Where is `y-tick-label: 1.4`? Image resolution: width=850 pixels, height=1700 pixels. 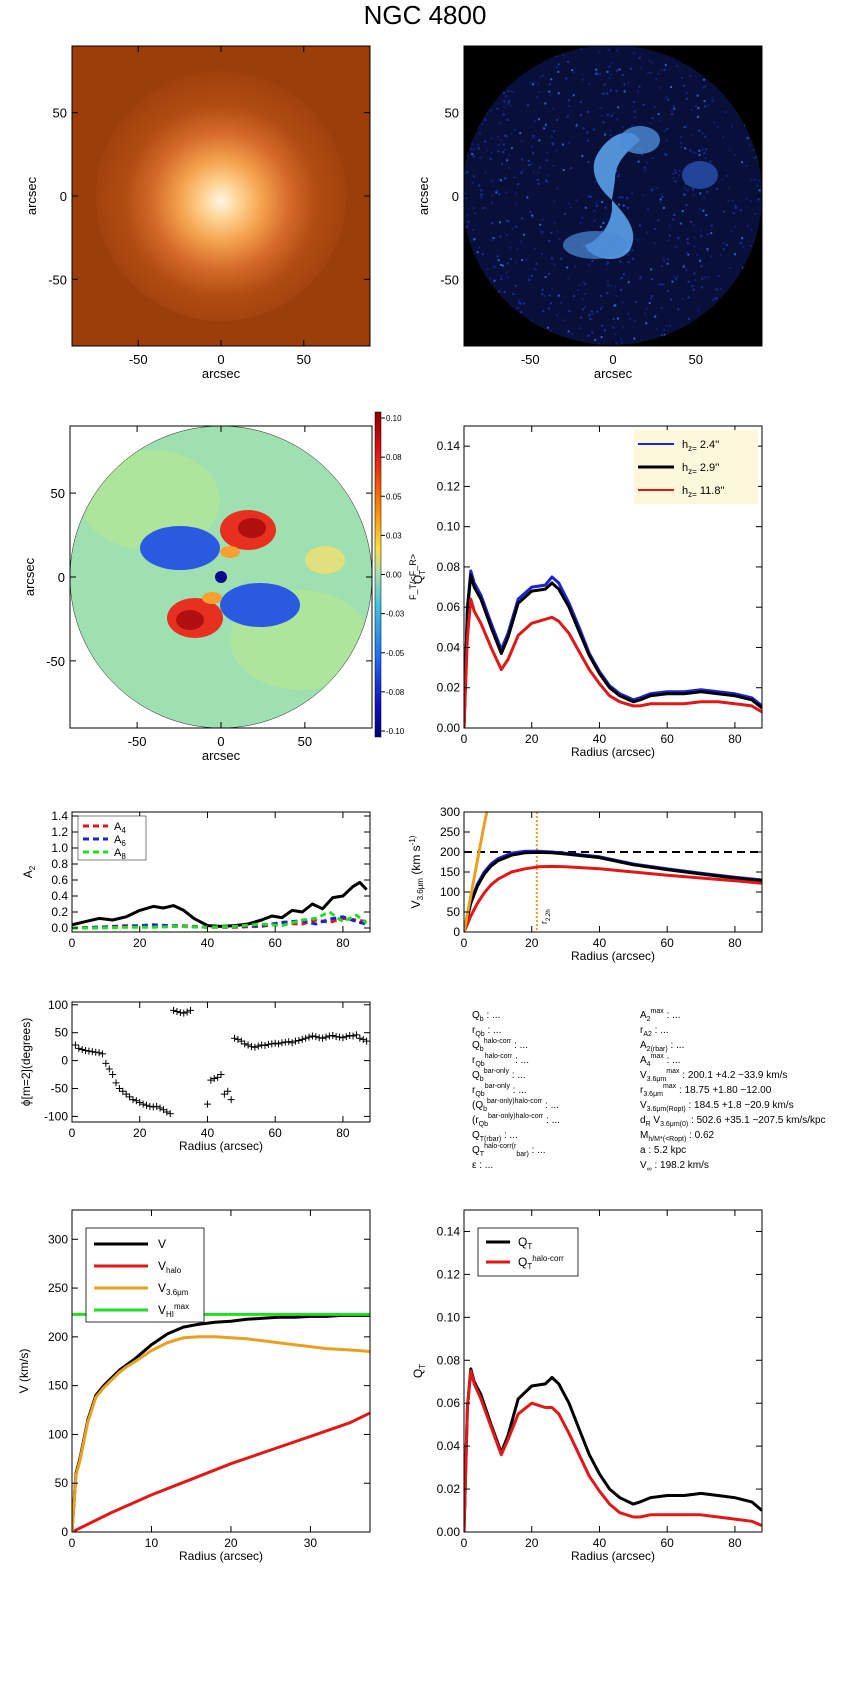
y-tick-label: 1.4 is located at coordinates (59, 816).